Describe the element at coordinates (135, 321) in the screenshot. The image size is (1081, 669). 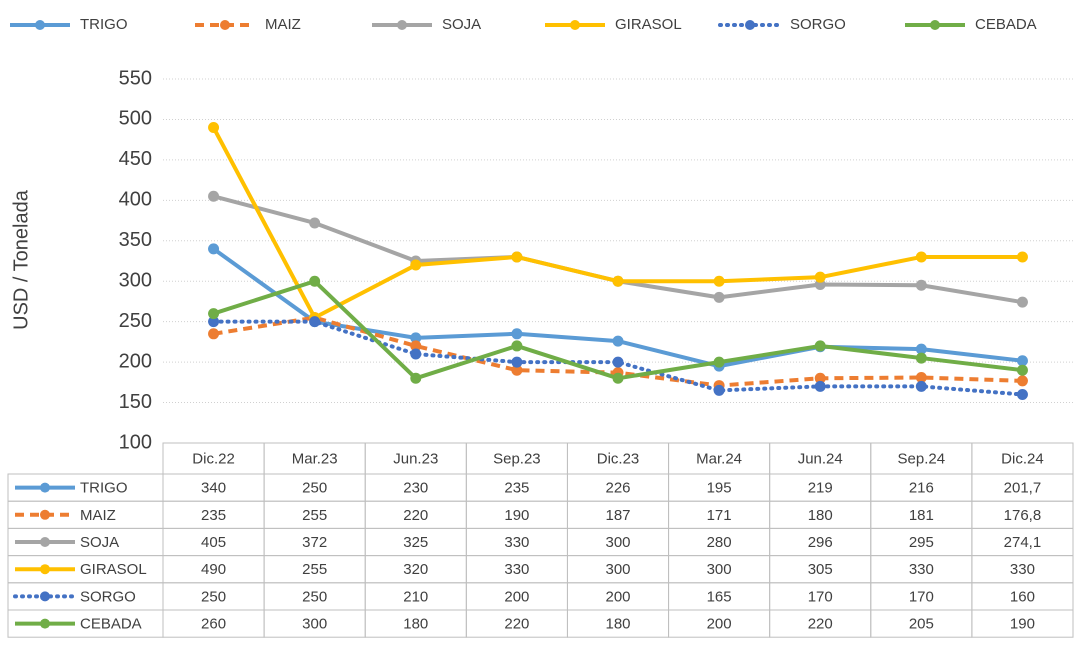
I see `y-tick-label: 250` at that location.